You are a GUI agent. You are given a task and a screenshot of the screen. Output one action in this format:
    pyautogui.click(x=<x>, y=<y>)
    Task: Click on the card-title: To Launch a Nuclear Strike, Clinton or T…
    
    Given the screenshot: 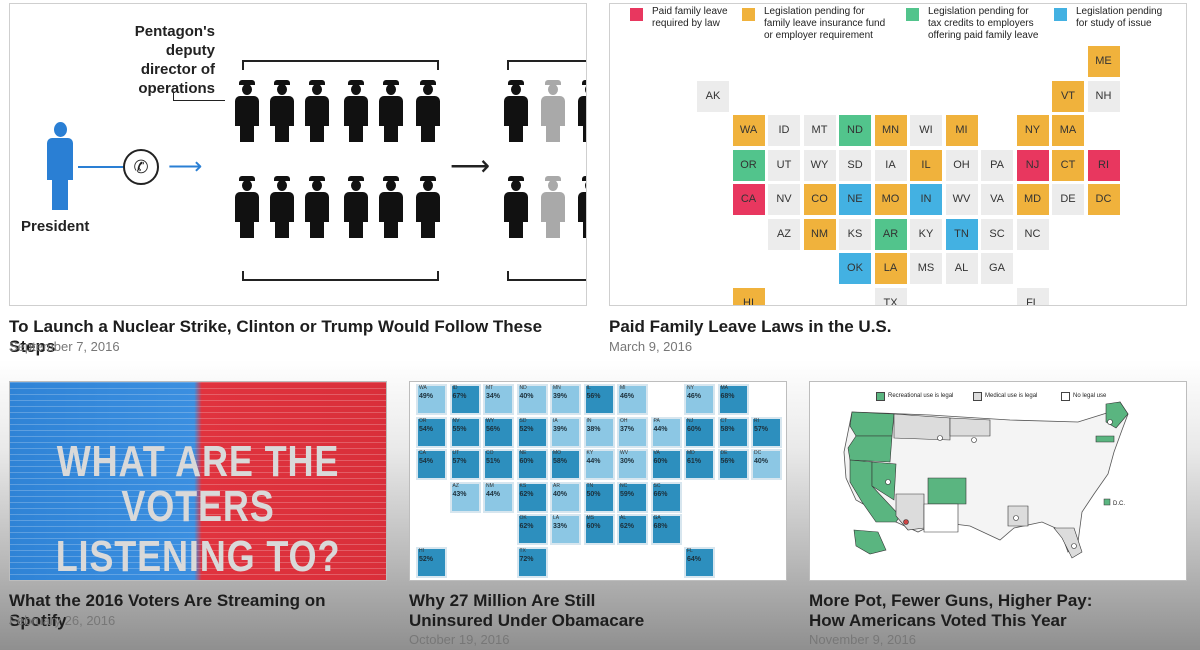 What is the action you would take?
    pyautogui.click(x=276, y=336)
    